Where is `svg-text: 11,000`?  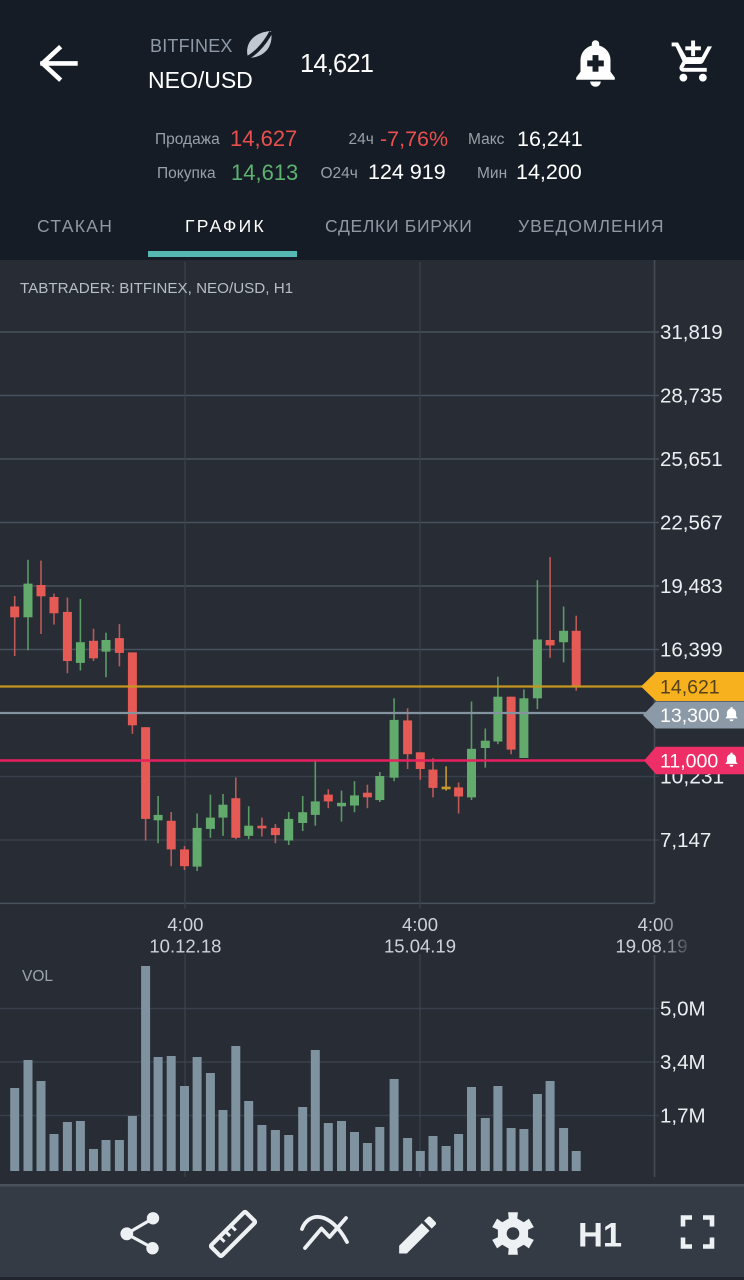 svg-text: 11,000 is located at coordinates (689, 762).